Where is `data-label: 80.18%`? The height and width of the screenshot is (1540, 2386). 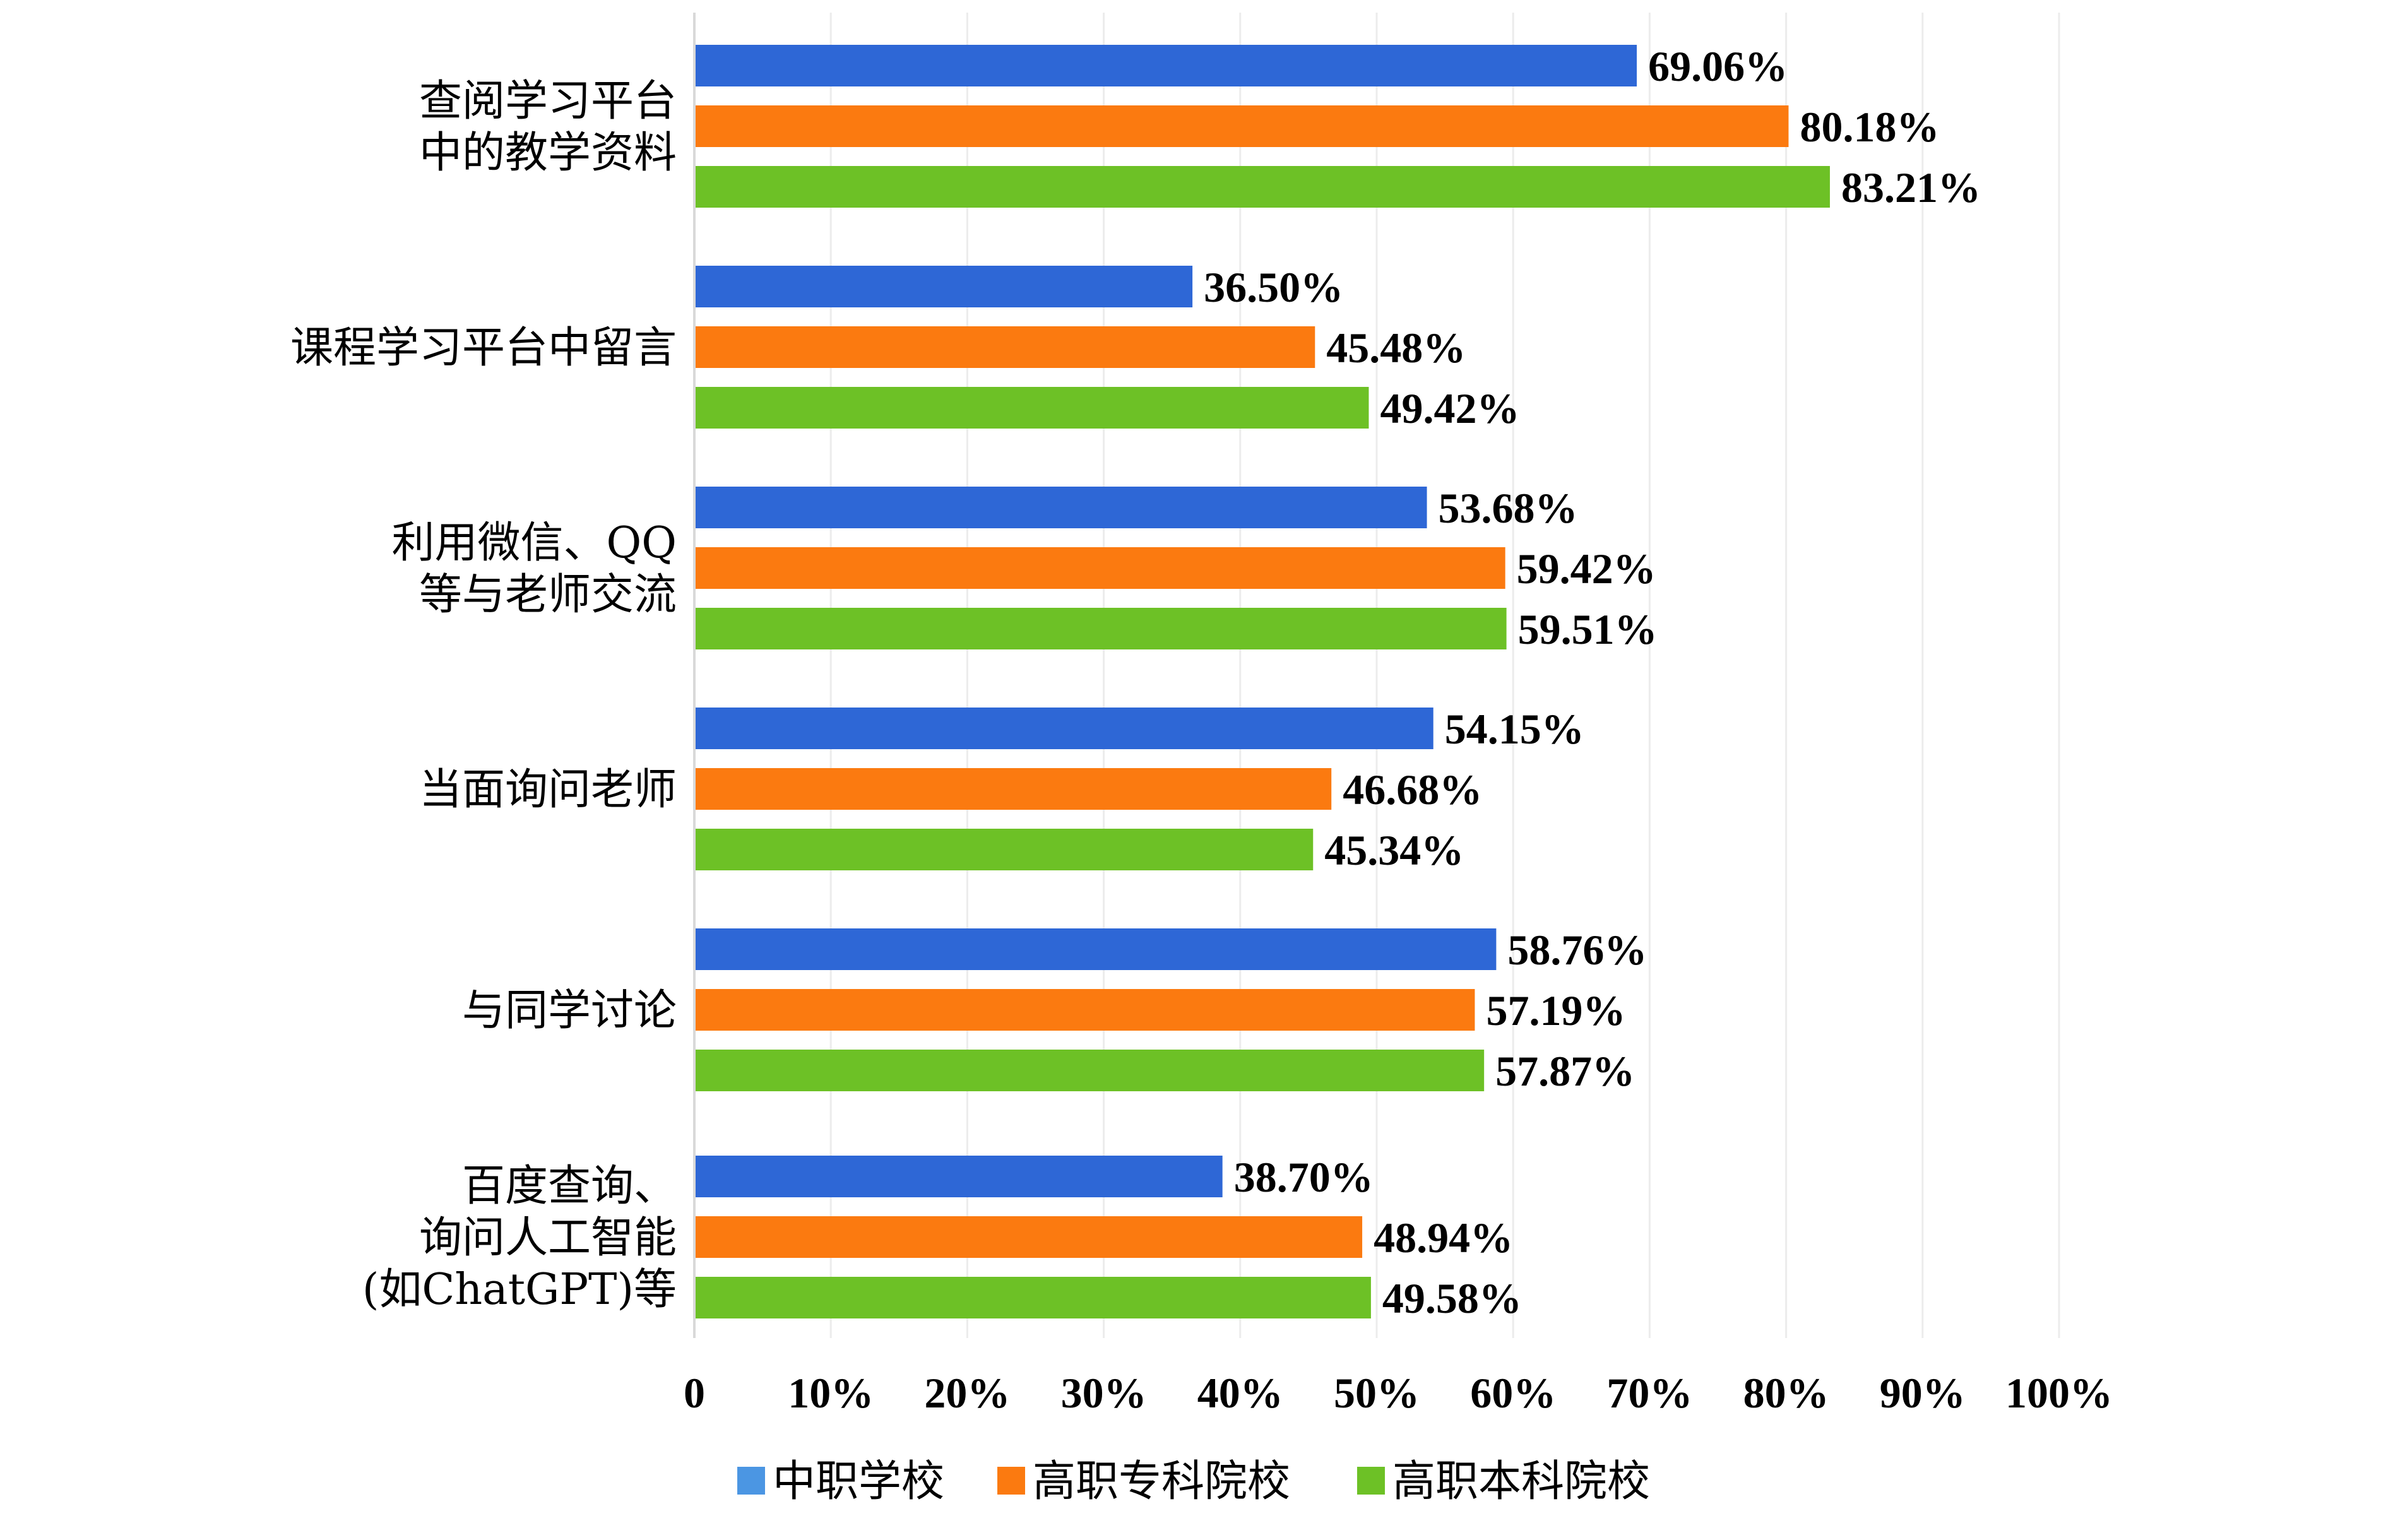 data-label: 80.18% is located at coordinates (1870, 127).